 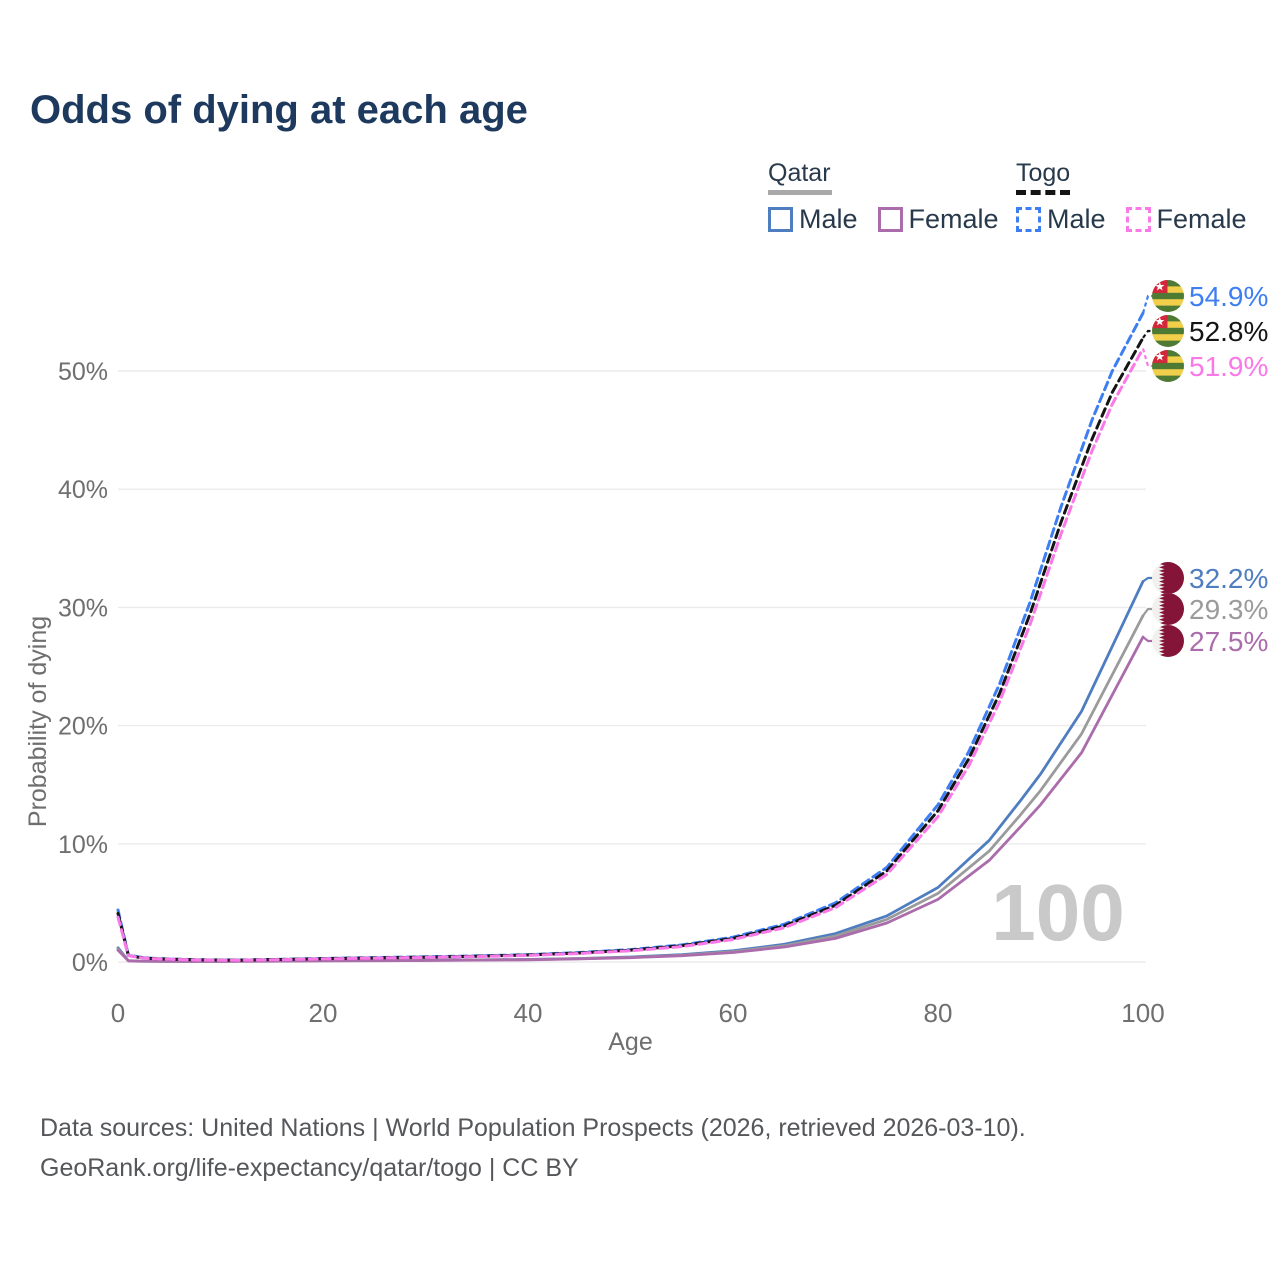 I want to click on y-tick-label-20: 20%, so click(x=83, y=727).